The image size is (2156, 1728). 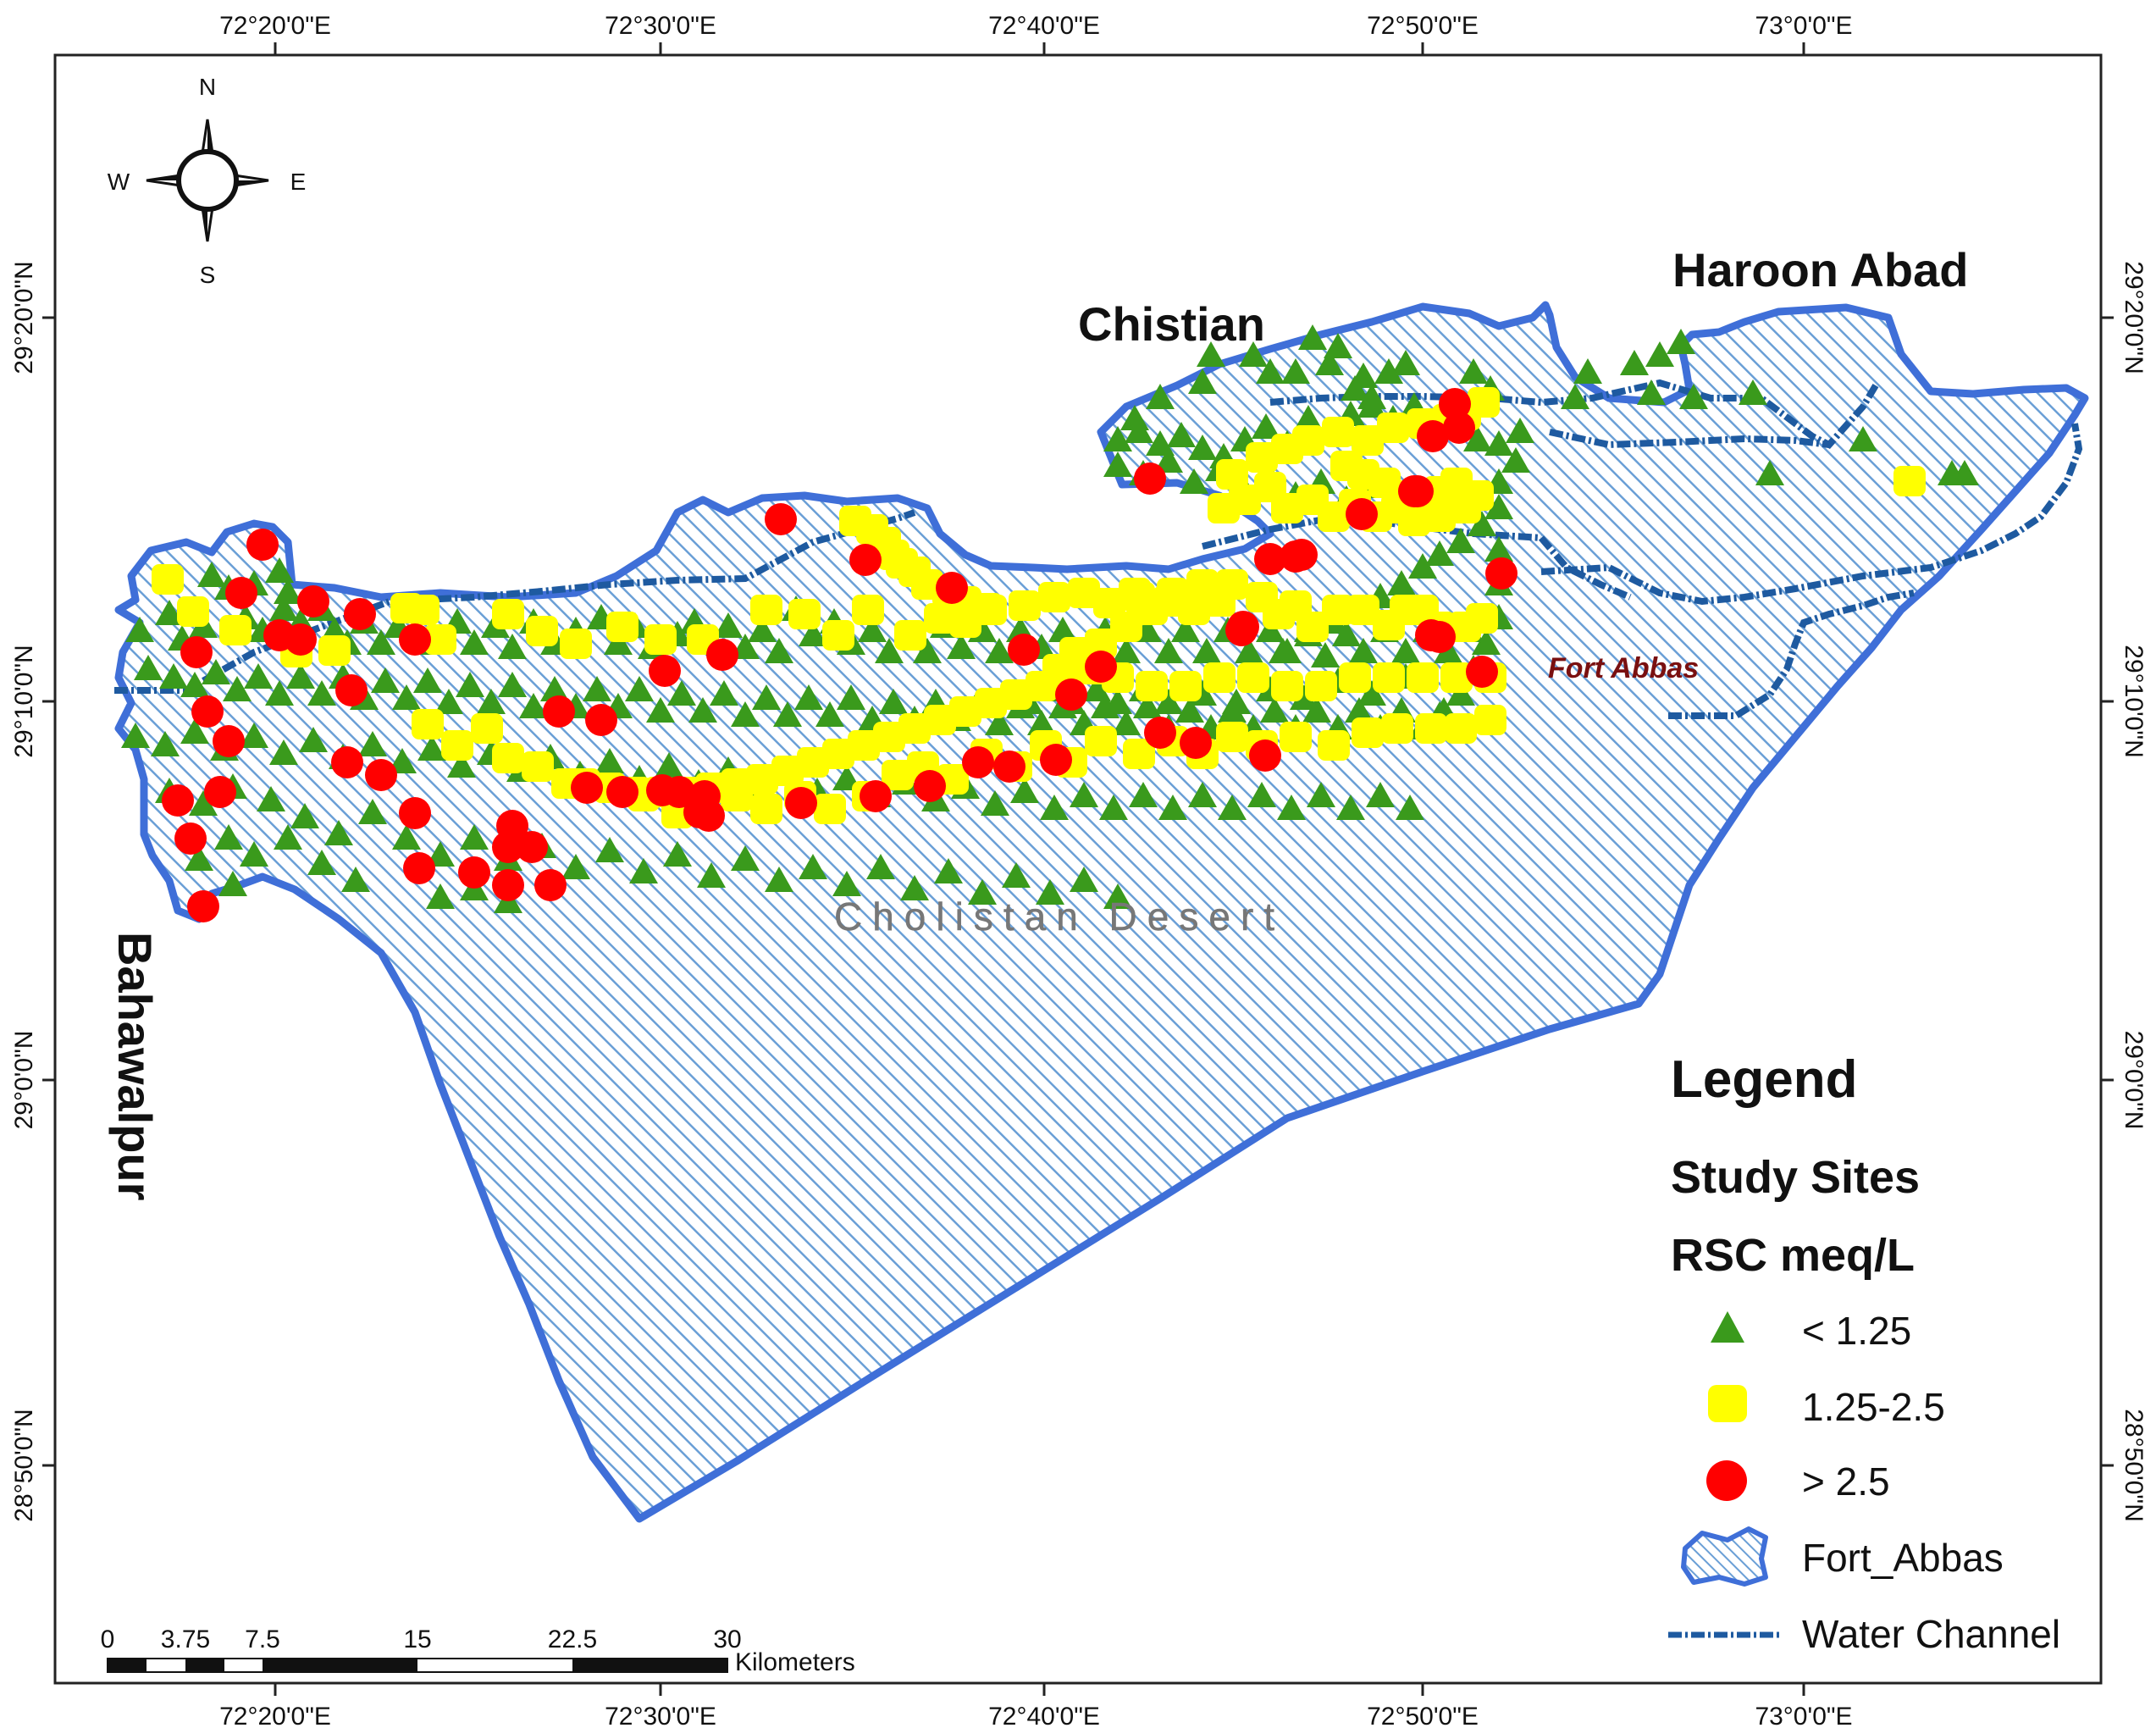 I want to click on label-cholistan-desert: Cholistan Desert, so click(x=1059, y=916).